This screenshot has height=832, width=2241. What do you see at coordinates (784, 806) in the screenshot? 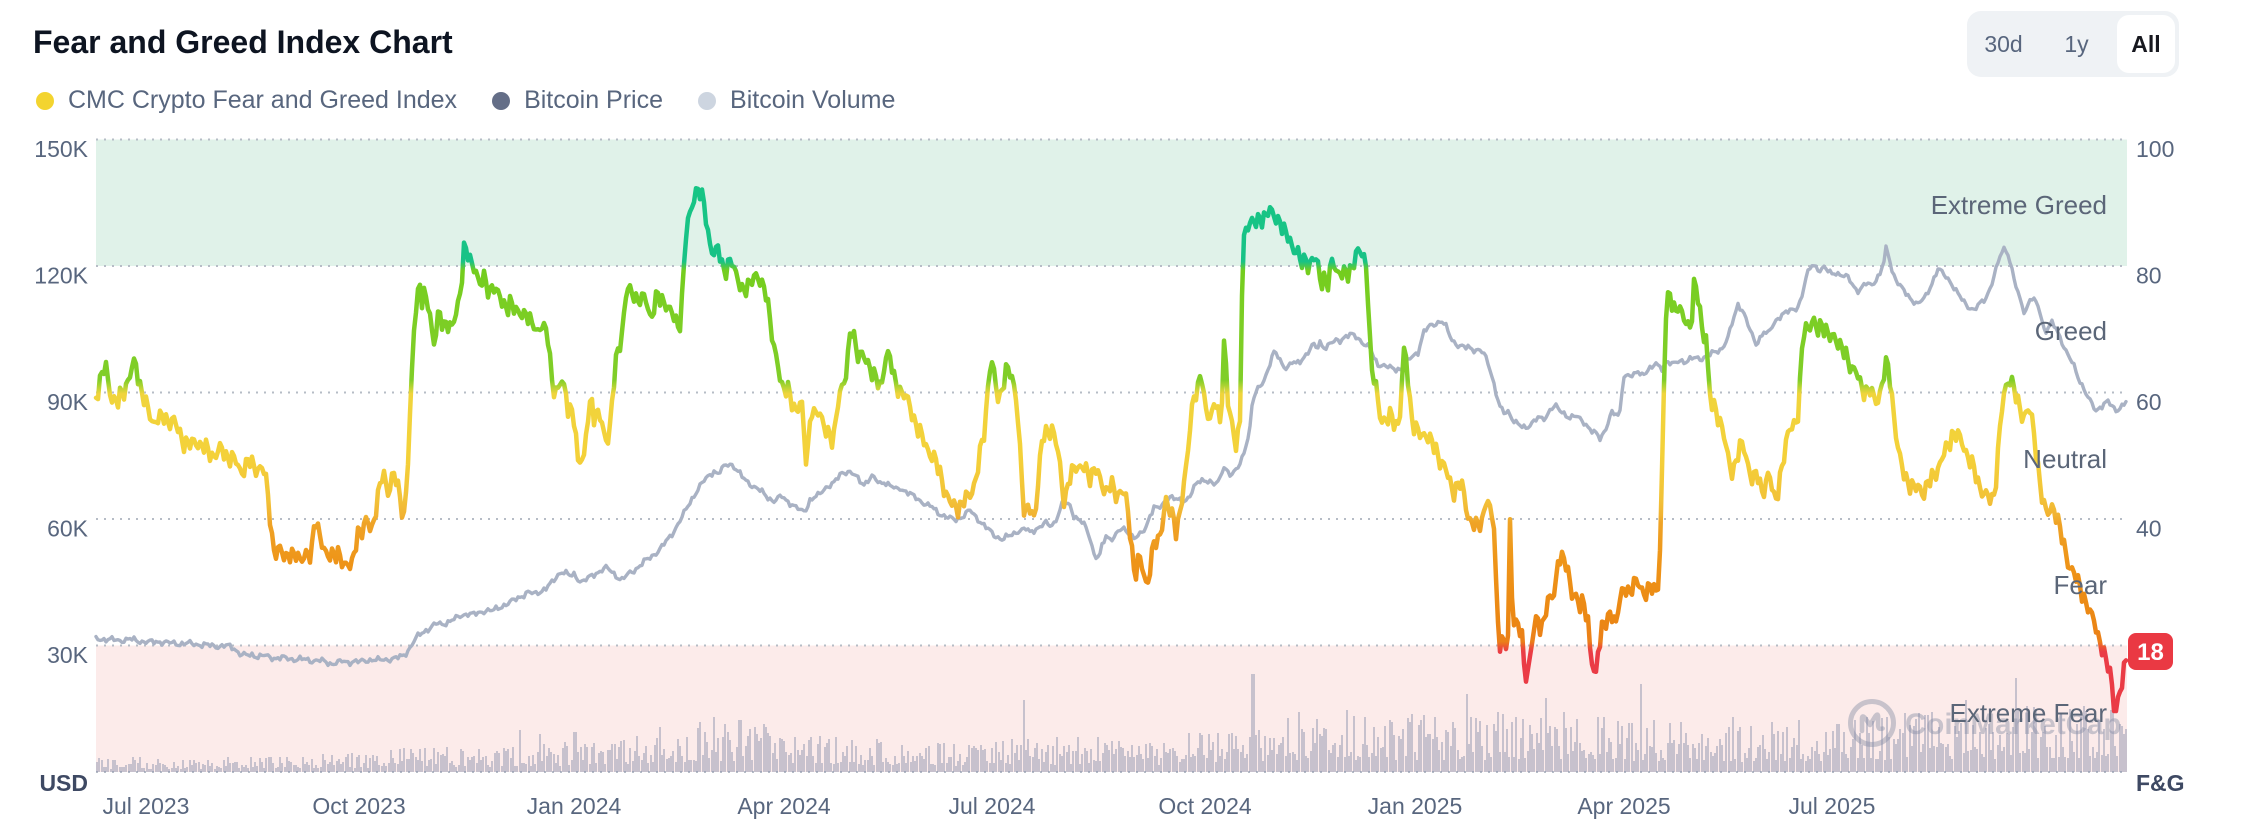
I see `svg-text: Apr 2024` at bounding box center [784, 806].